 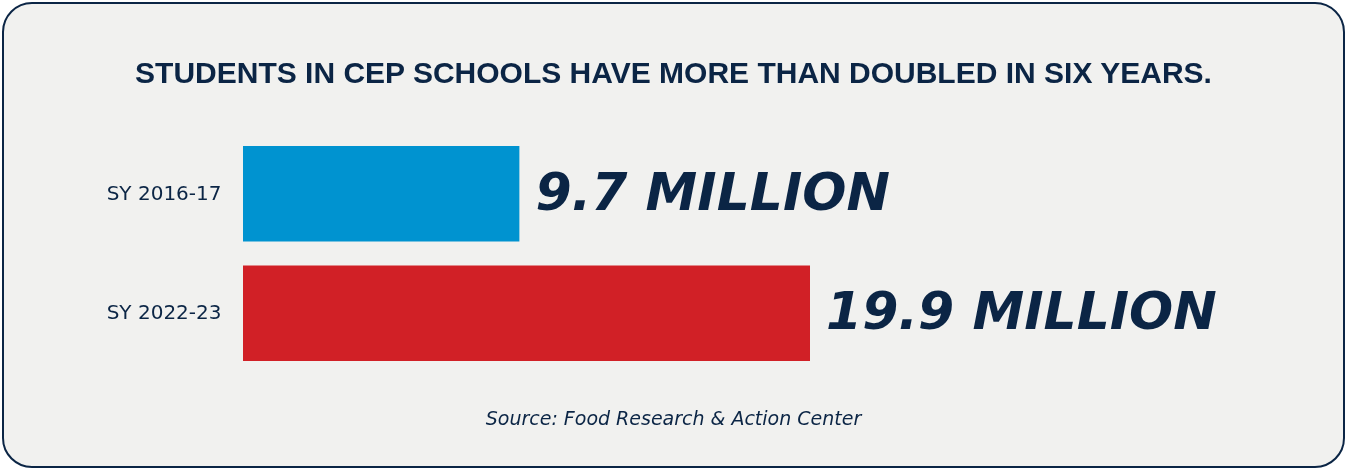 I want to click on y-tick-label: SY 2016-17, so click(x=164, y=192).